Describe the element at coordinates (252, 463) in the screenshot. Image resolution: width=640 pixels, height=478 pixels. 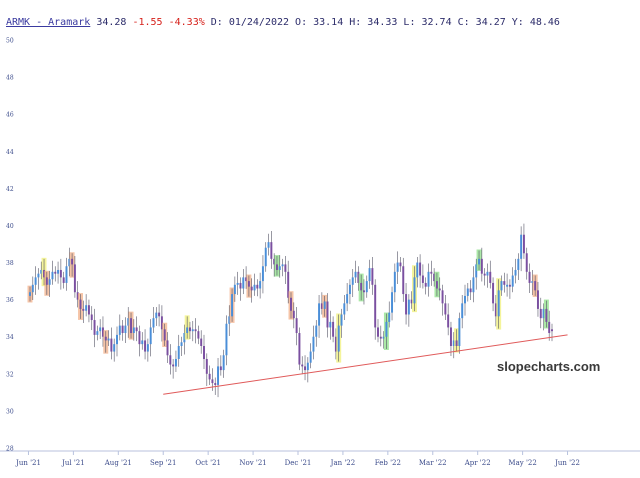
I see `x-tick-label: Nov '21` at that location.